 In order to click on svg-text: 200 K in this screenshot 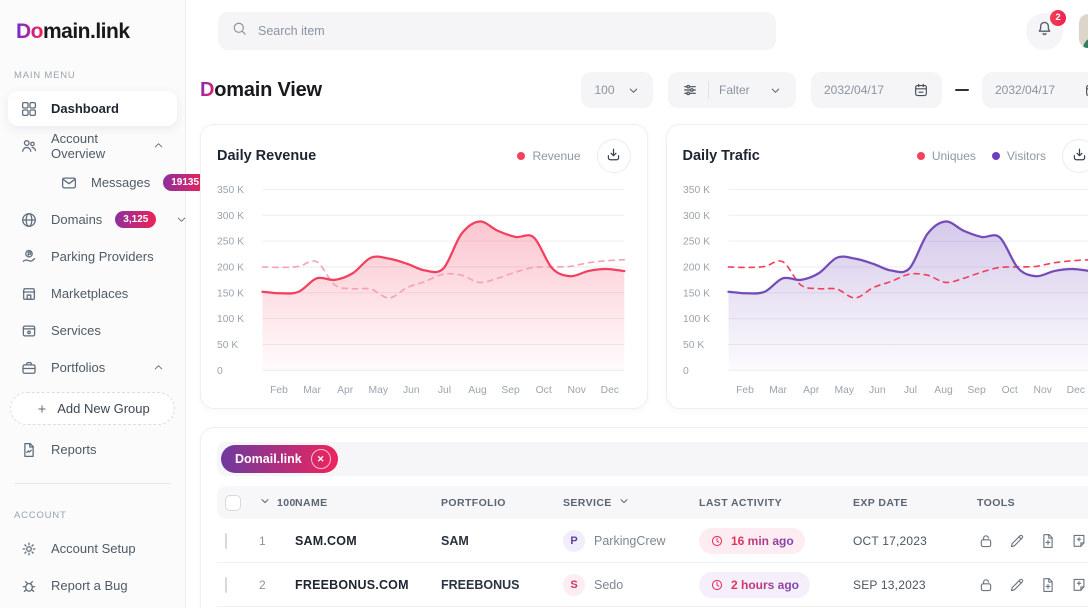, I will do `click(696, 268)`.